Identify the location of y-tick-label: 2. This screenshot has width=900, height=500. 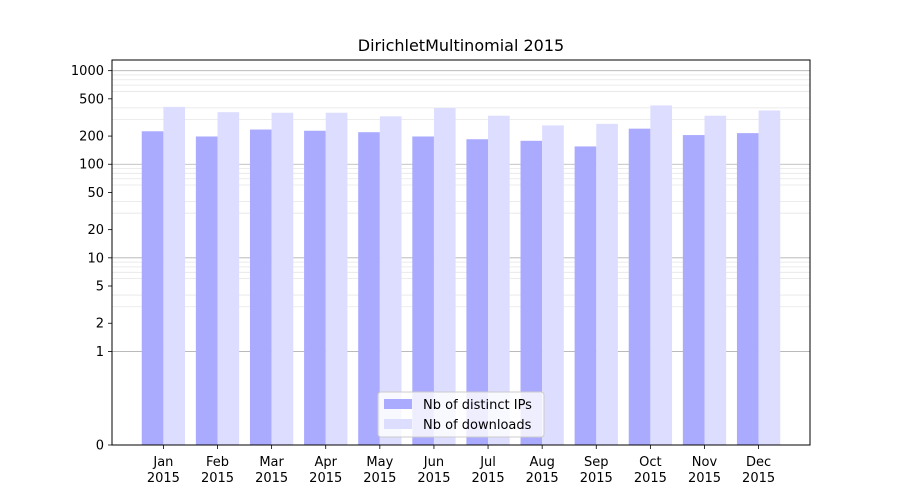
(100, 324).